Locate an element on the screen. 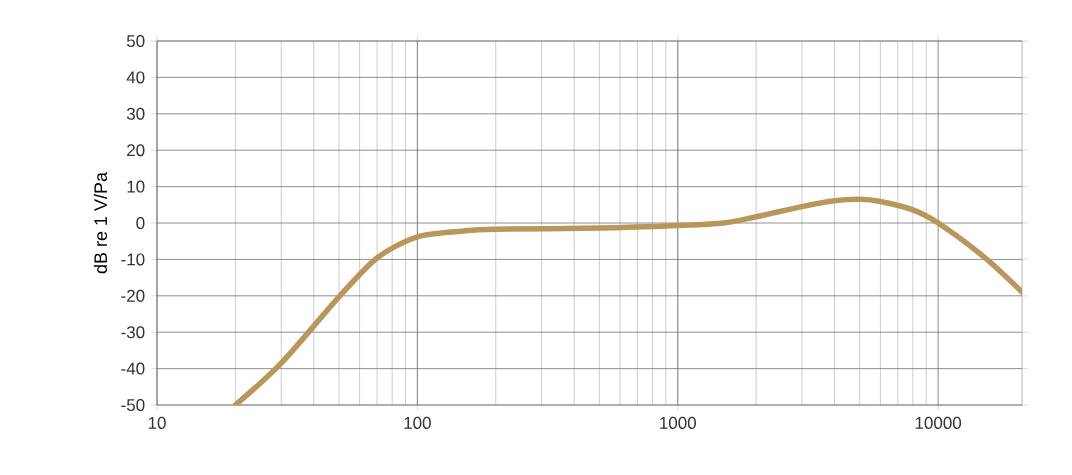  y-tick-label: -50 is located at coordinates (133, 405).